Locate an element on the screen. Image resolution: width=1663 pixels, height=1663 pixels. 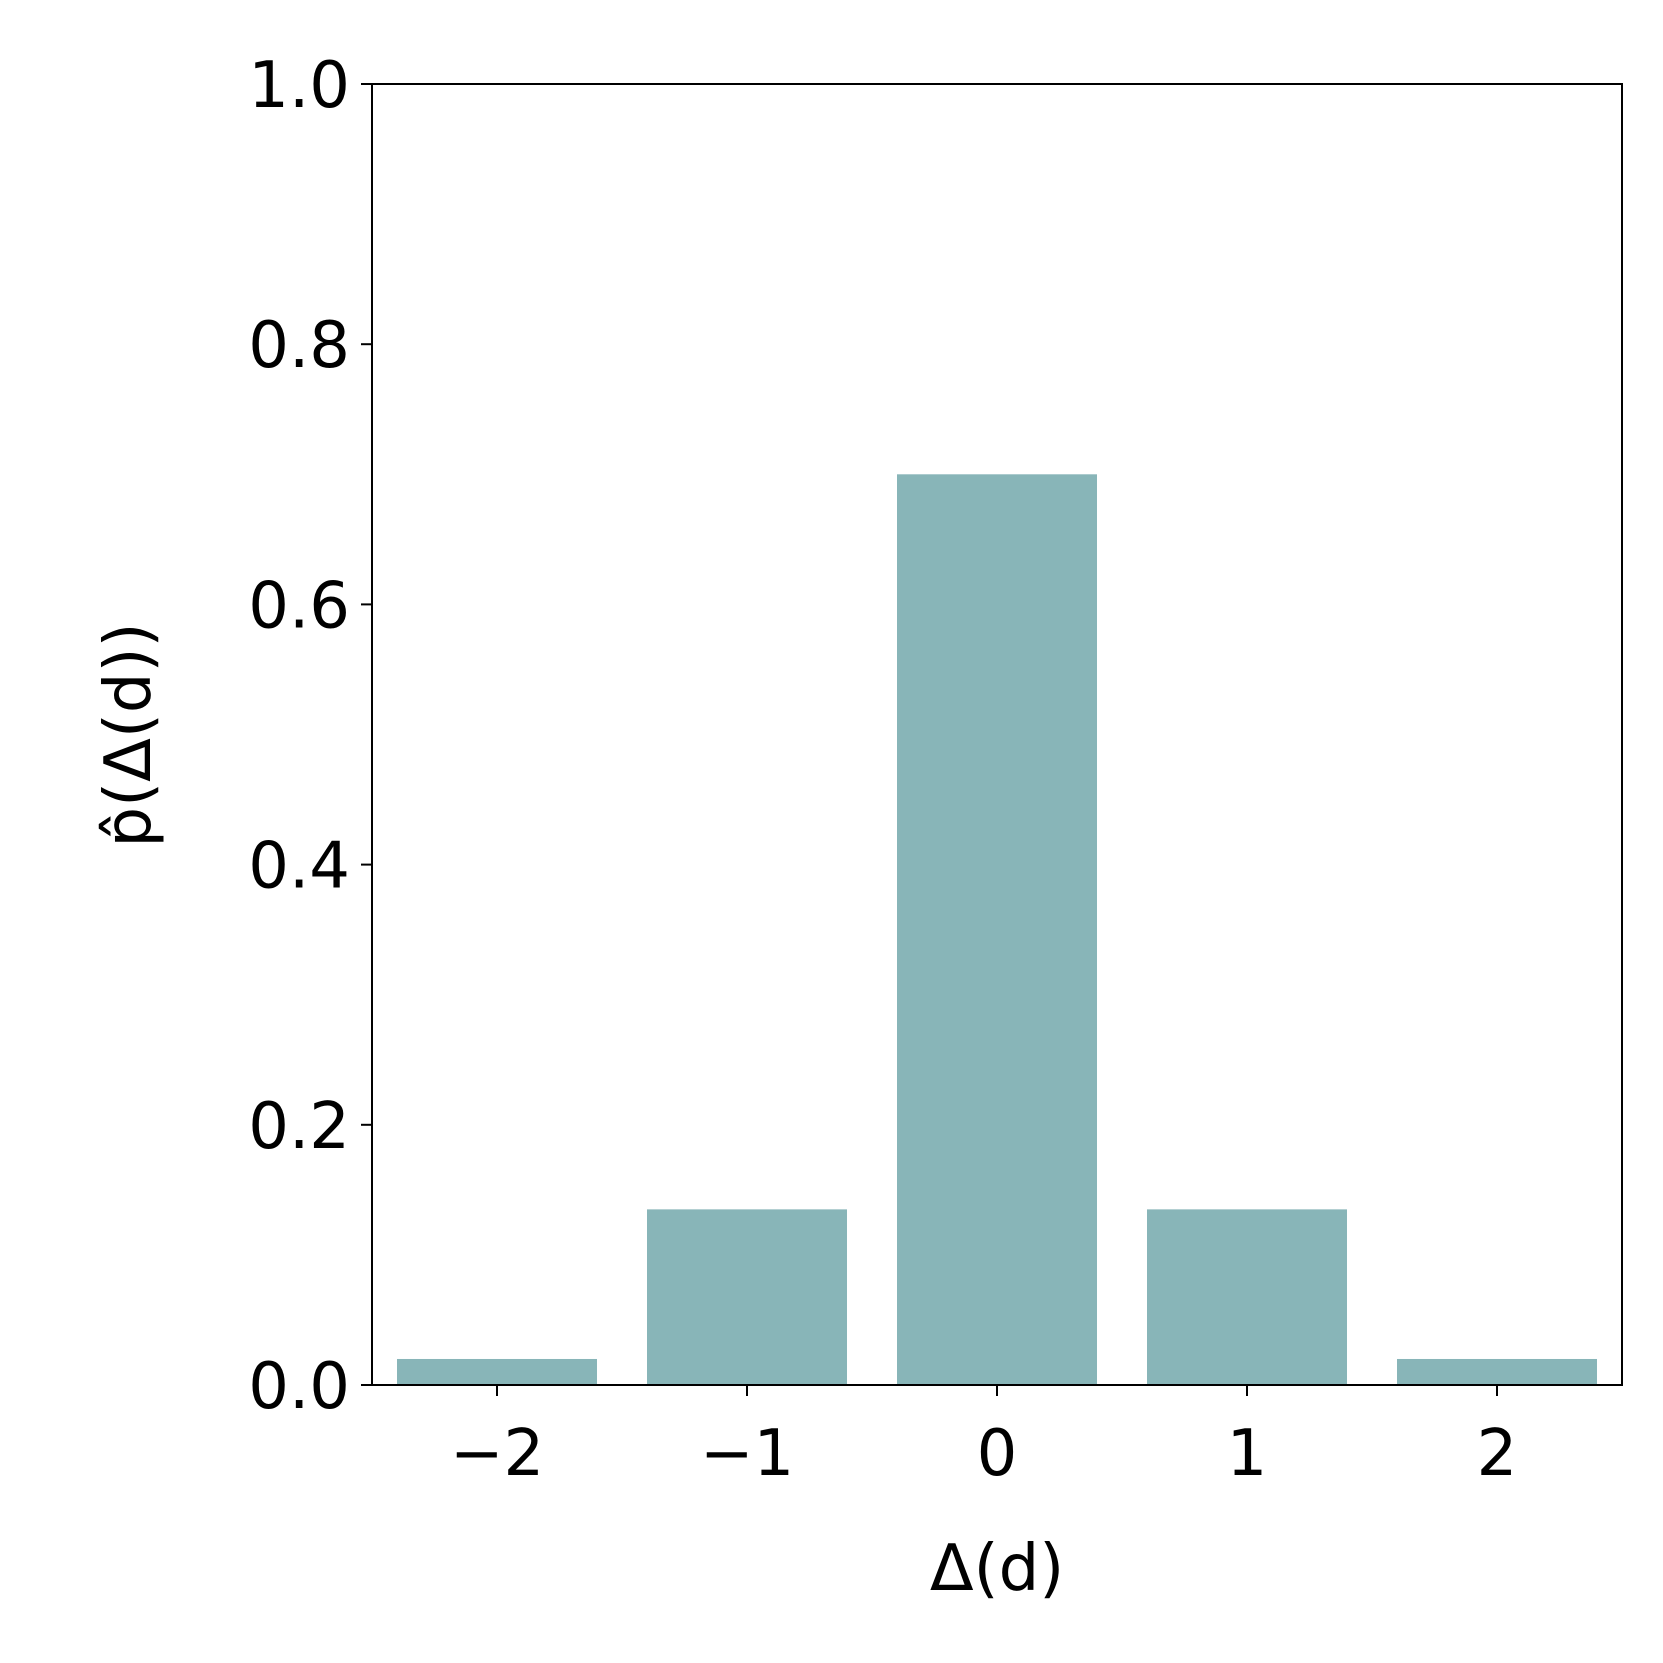
y-tick-label: 0.0 is located at coordinates (299, 1387).